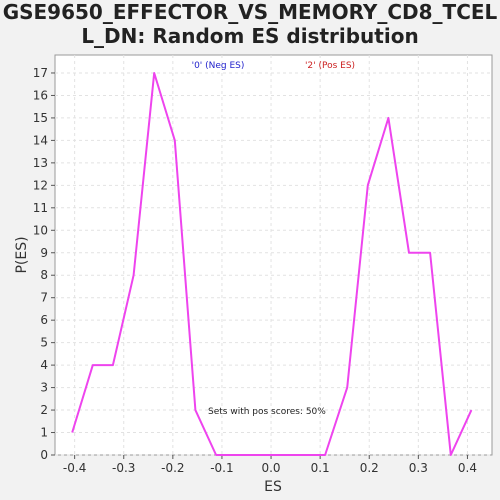  What do you see at coordinates (44, 410) in the screenshot?
I see `y-tick-label: 2` at bounding box center [44, 410].